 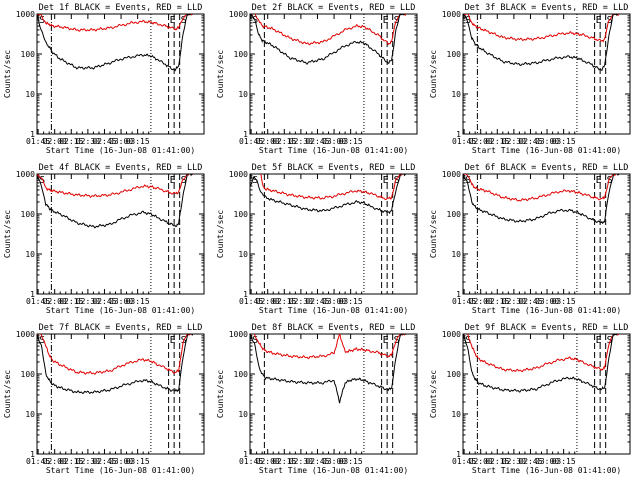 I want to click on panel-title: Det 4f BLACK = Events, RED = LLD, so click(x=121, y=168).